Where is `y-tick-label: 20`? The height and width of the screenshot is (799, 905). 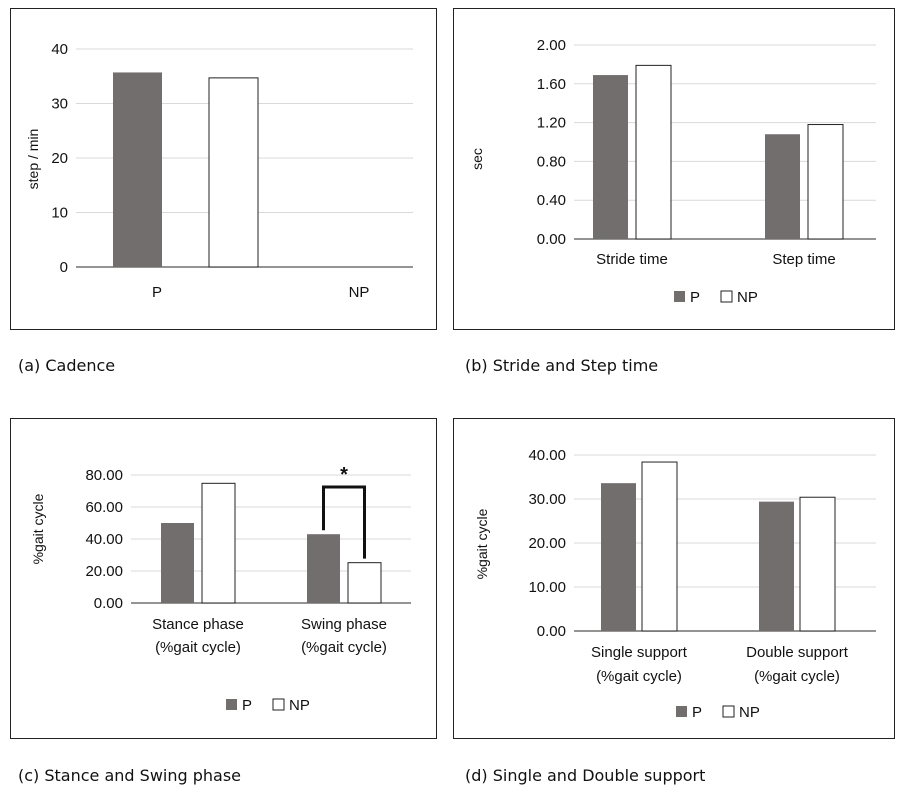 y-tick-label: 20 is located at coordinates (59, 158).